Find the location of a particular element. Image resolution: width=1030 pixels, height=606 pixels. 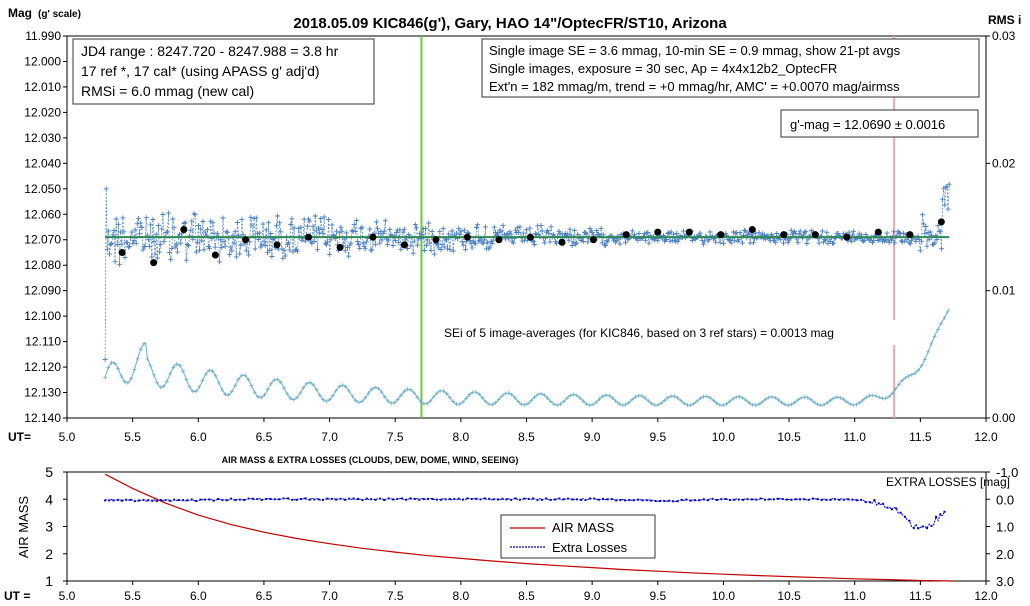

top-x-tick-label: 11.0 is located at coordinates (854, 437).